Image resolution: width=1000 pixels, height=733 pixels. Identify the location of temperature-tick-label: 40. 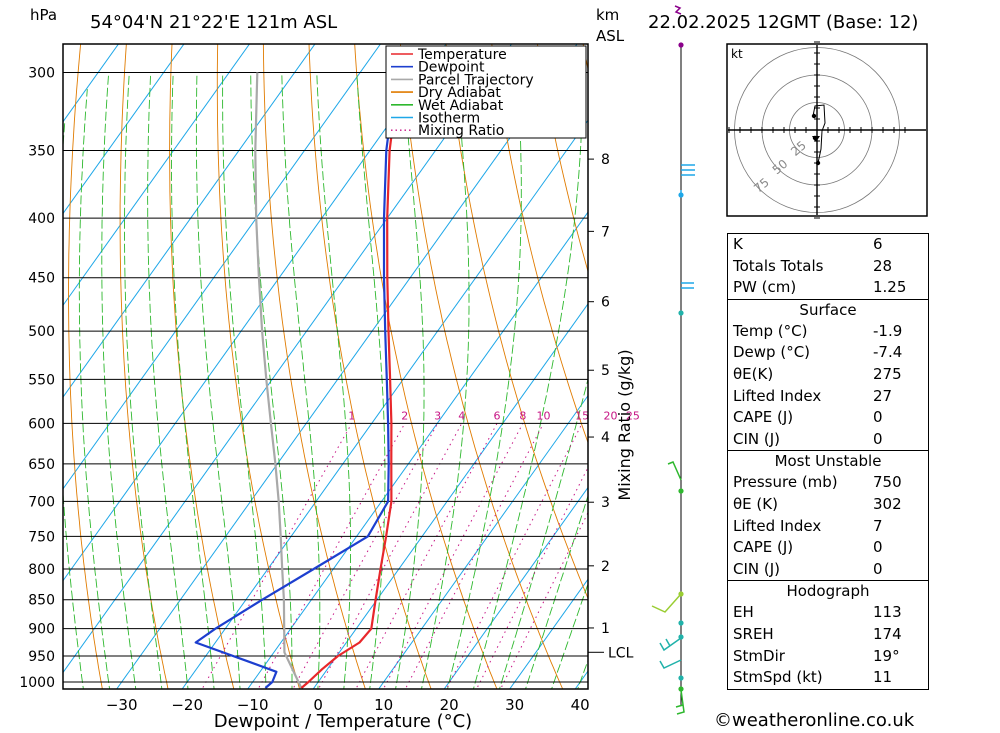
(580, 705).